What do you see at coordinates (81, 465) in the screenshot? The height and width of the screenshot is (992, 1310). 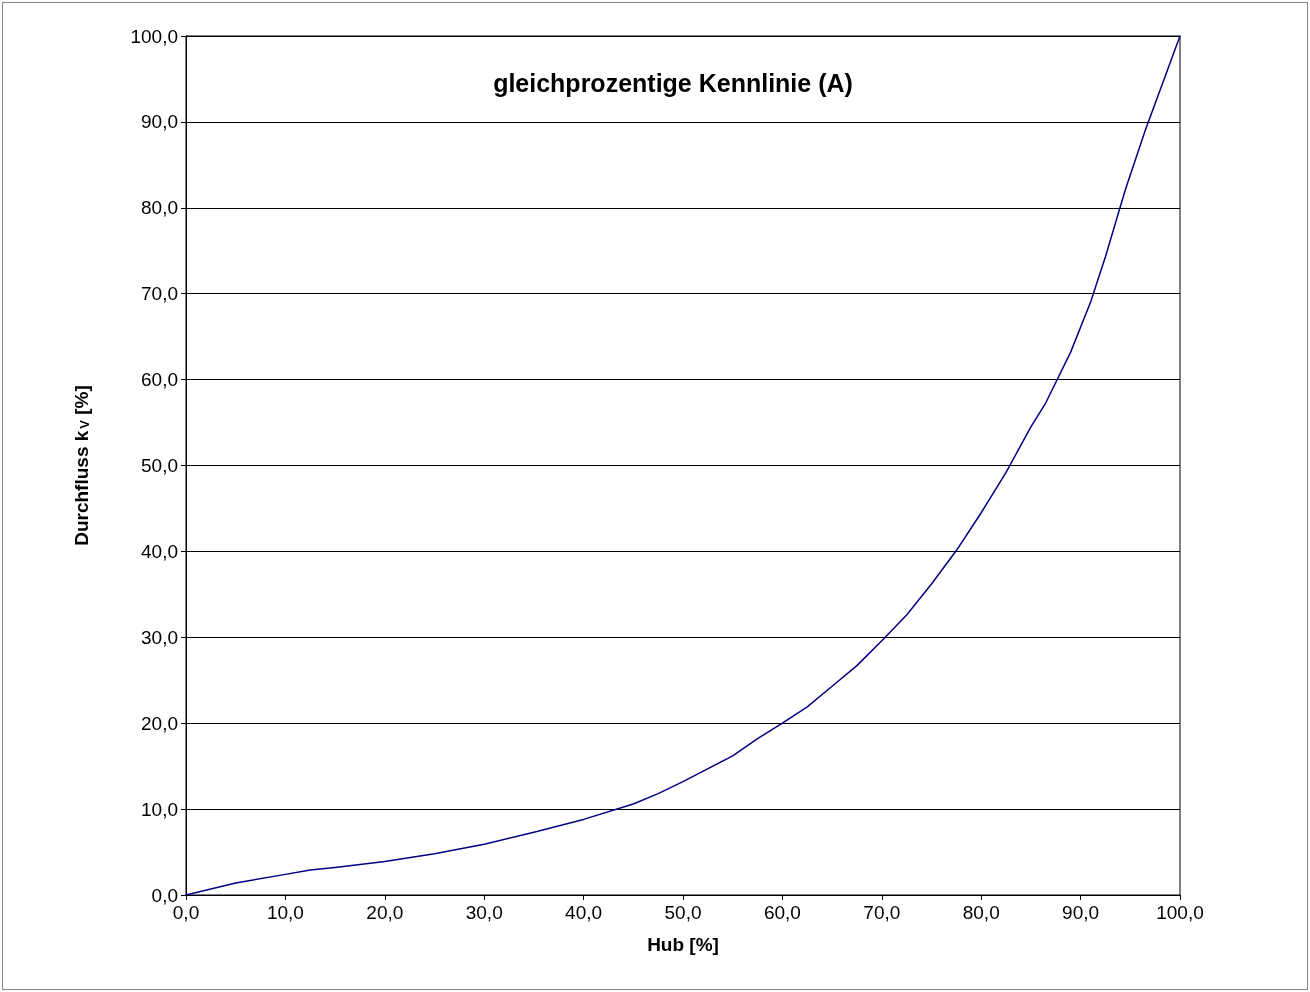 I see `y-axis-title: Durchfluss kV [%]` at bounding box center [81, 465].